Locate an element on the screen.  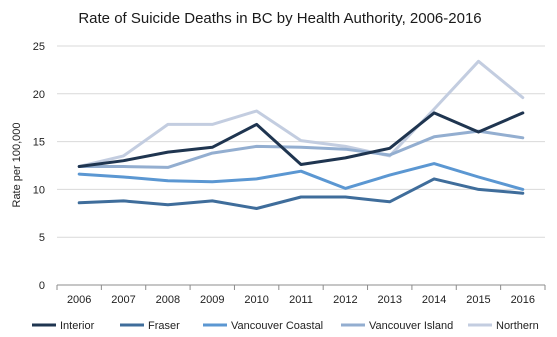
x-tick-label: 2012 is located at coordinates (345, 300).